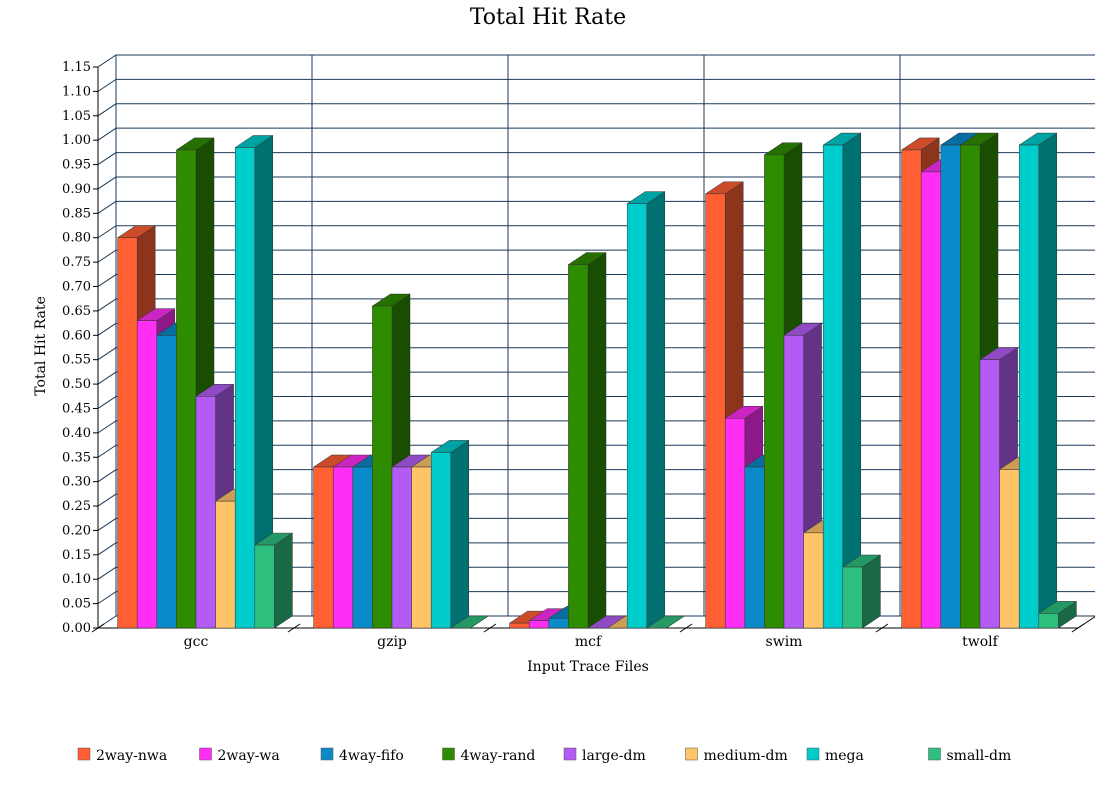 Image resolution: width=1095 pixels, height=805 pixels. I want to click on y-tick-label: 0.30, so click(76, 482).